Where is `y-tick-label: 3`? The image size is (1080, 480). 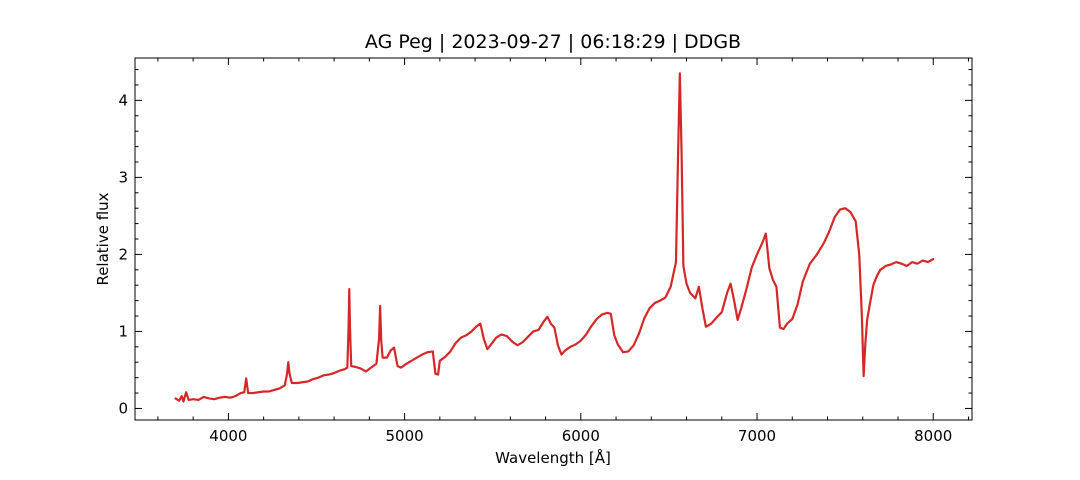 y-tick-label: 3 is located at coordinates (123, 177).